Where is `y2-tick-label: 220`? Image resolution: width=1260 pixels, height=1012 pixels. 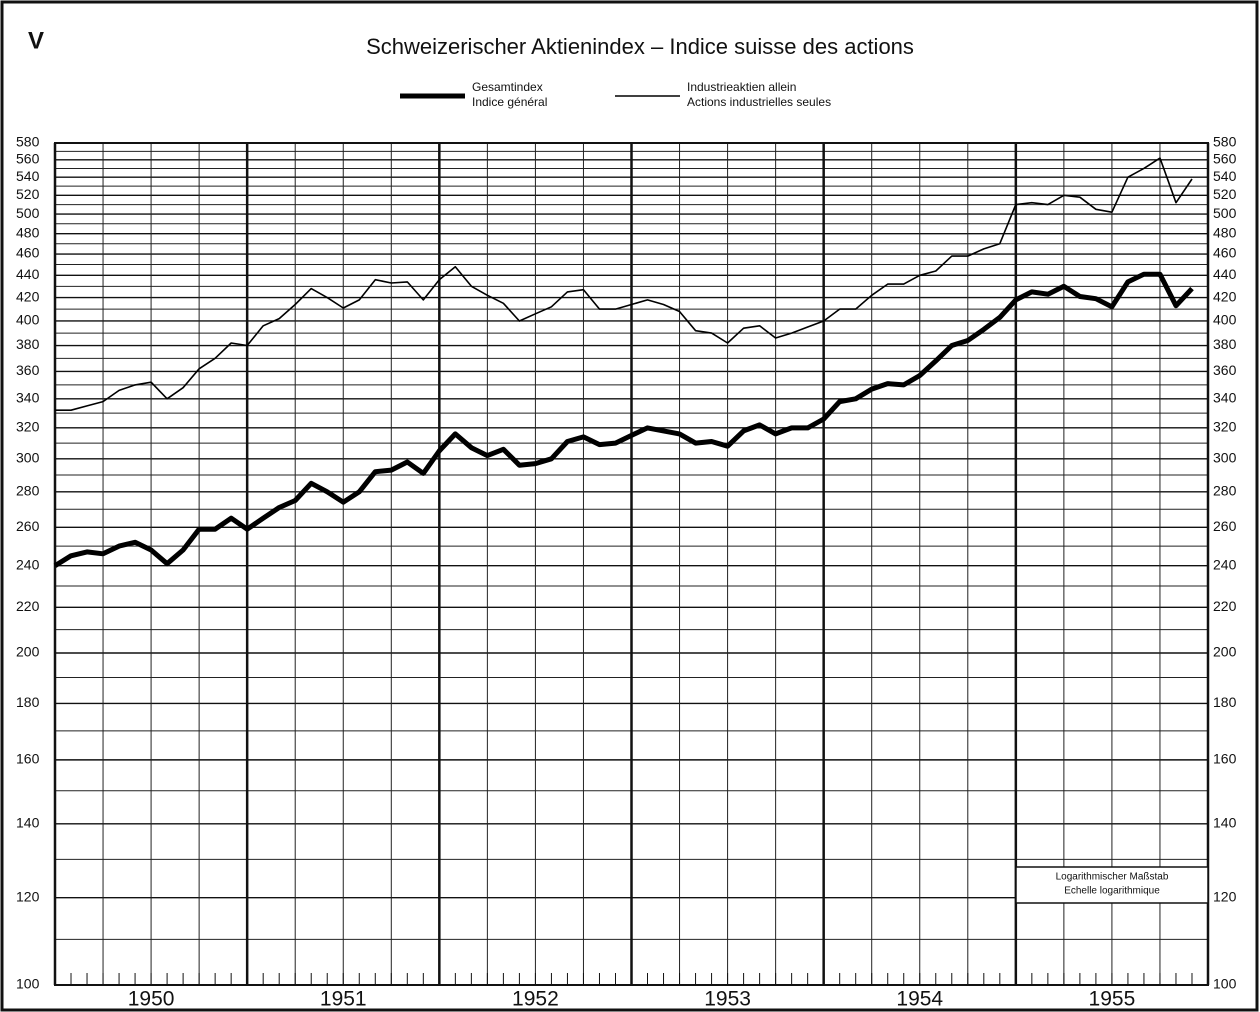 y2-tick-label: 220 is located at coordinates (1225, 606).